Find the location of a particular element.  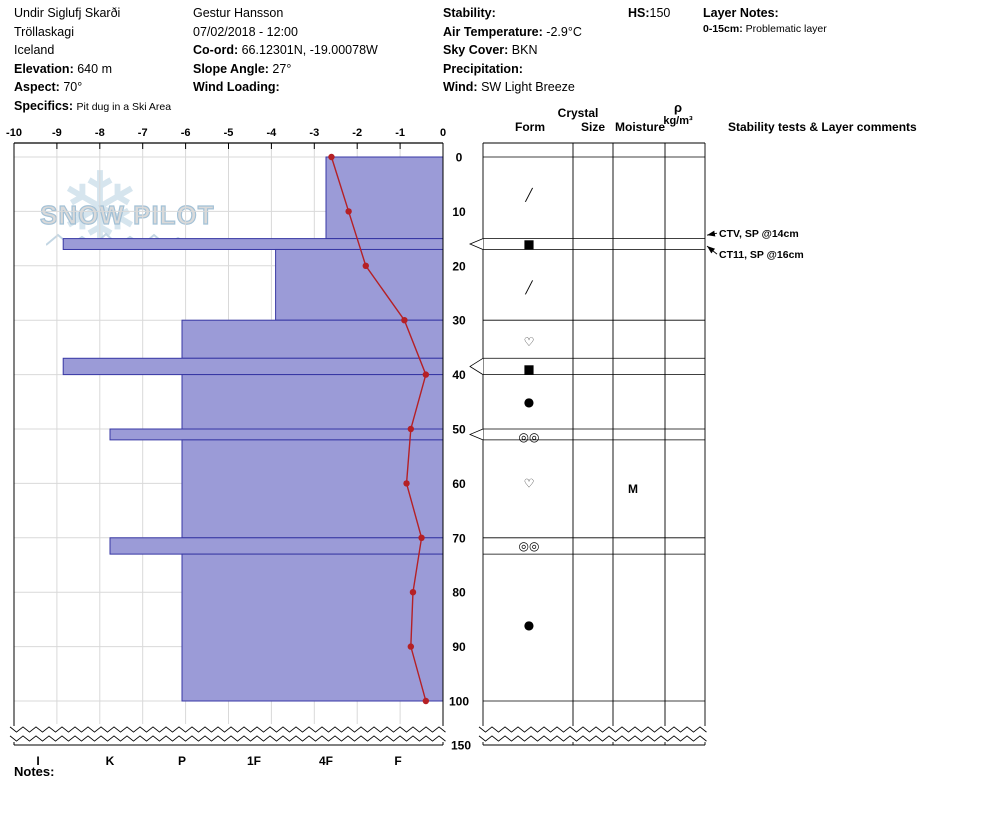

depth-tick-label: 50 is located at coordinates (459, 430).